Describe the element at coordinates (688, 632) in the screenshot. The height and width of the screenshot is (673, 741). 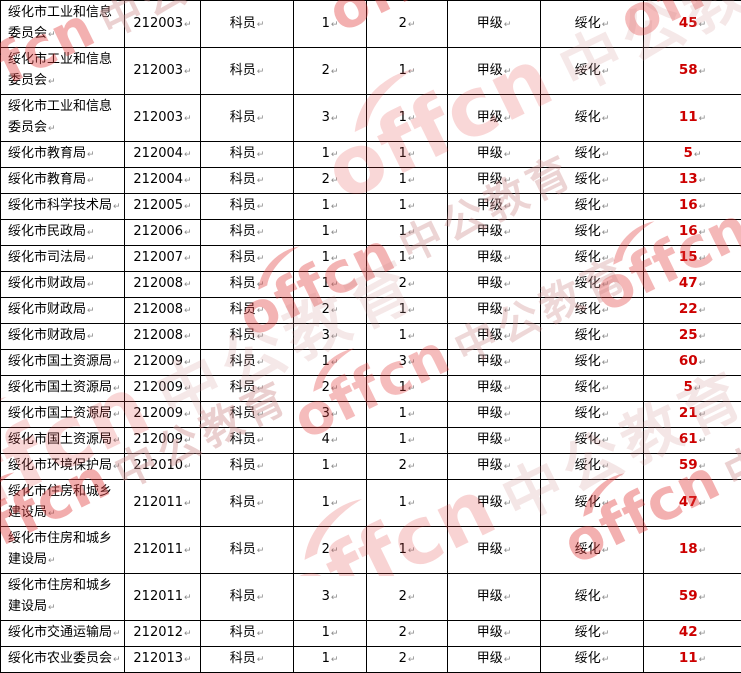
I see `cell-text: 42` at that location.